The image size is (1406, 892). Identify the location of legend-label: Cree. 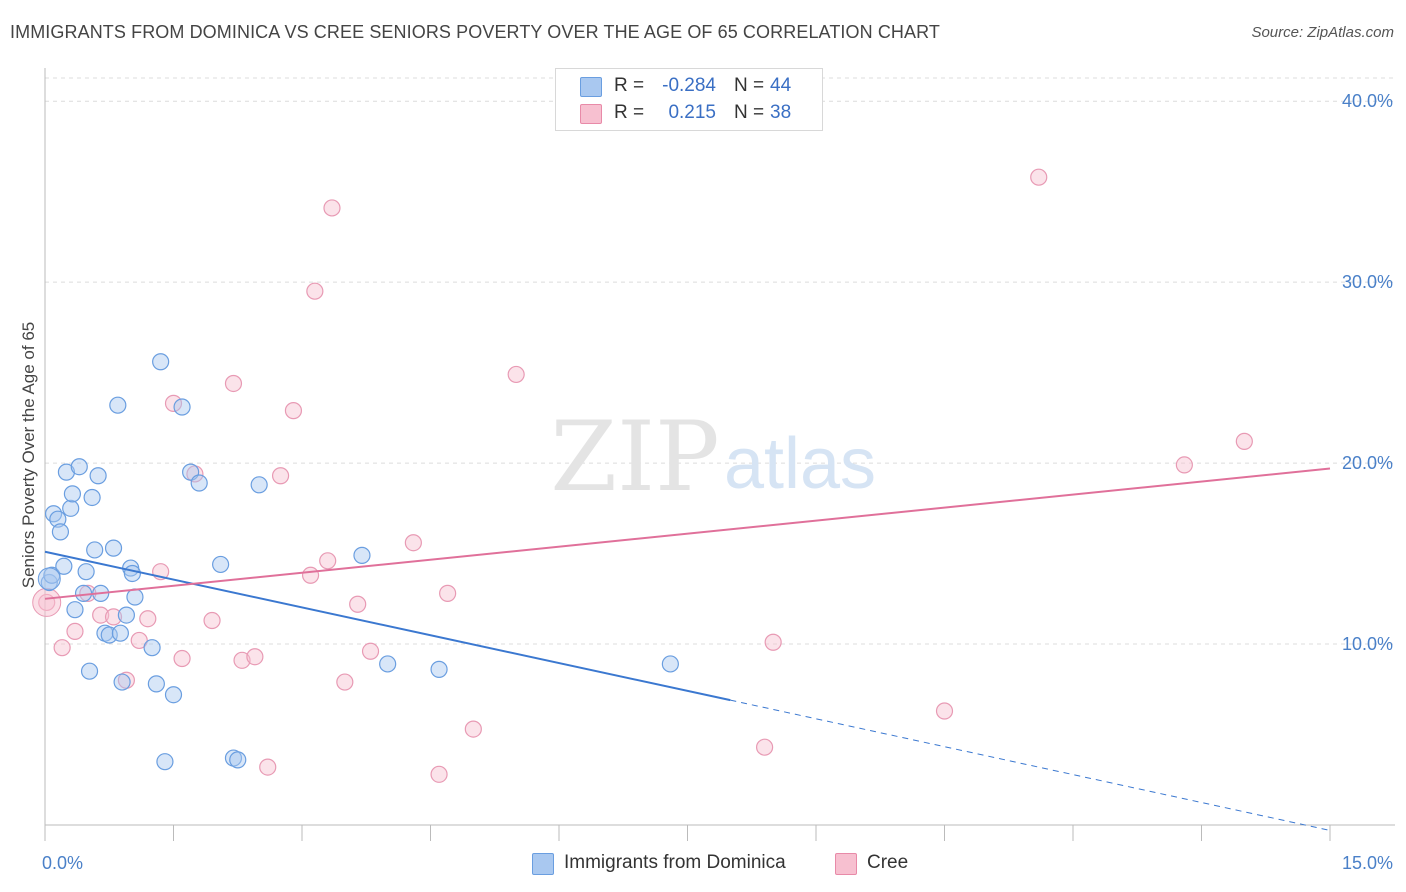
(888, 862).